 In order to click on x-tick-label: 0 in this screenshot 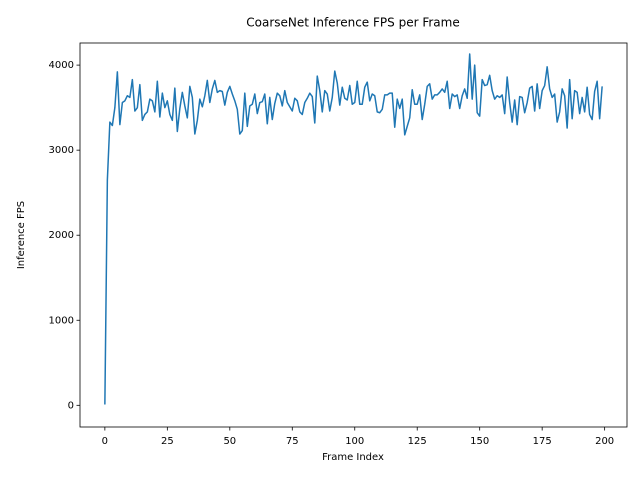, I will do `click(105, 441)`.